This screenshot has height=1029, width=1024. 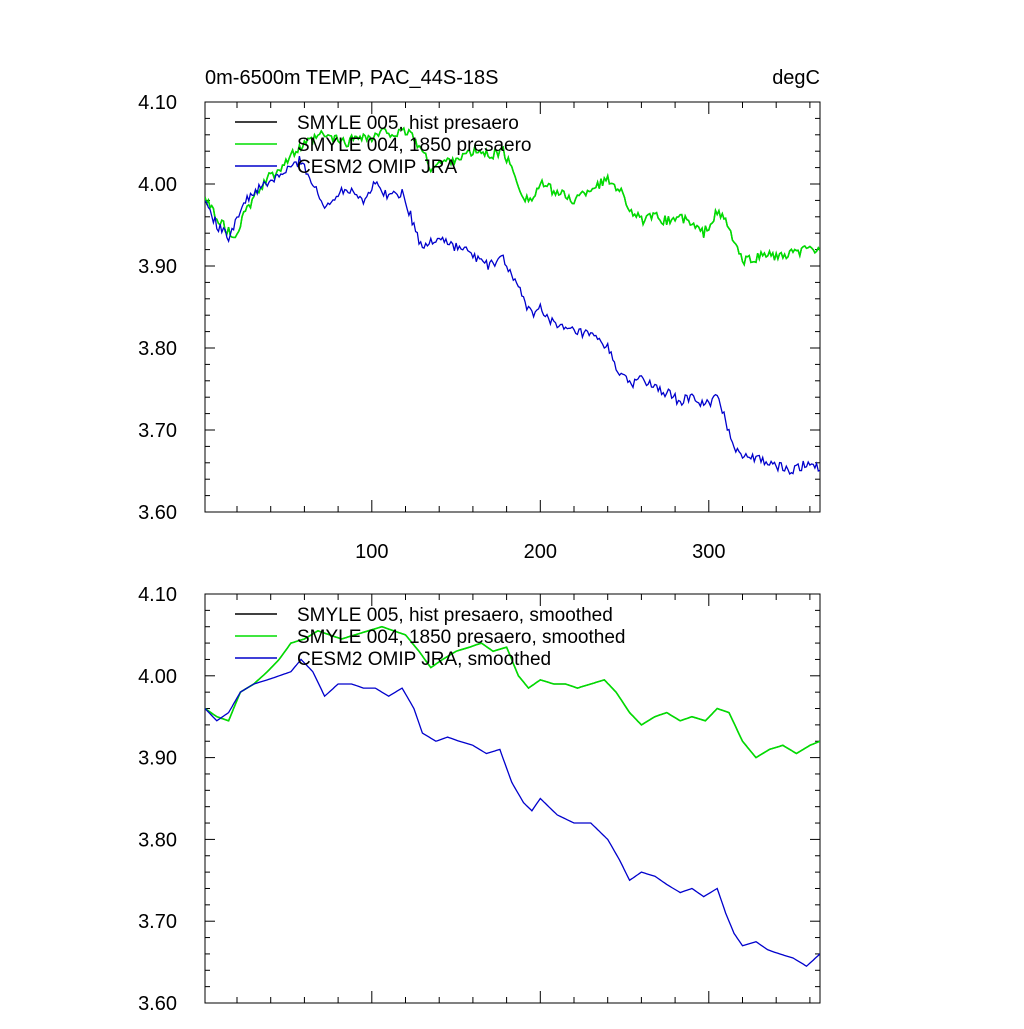 I want to click on x-tick-label: 100, so click(x=371, y=552).